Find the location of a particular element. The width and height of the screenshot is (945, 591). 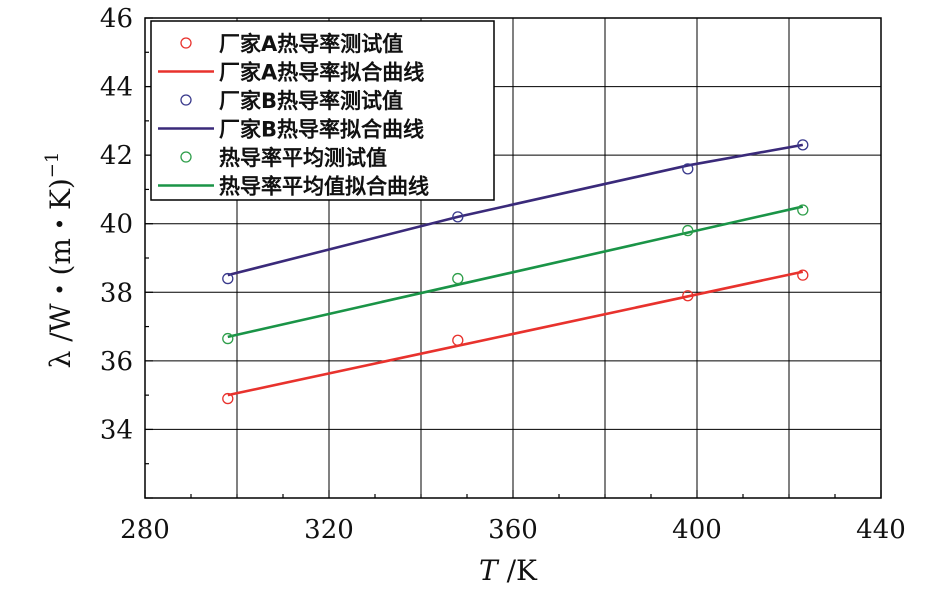

y-axis-title: λ /W・(m・K)−1 is located at coordinates (59, 260).